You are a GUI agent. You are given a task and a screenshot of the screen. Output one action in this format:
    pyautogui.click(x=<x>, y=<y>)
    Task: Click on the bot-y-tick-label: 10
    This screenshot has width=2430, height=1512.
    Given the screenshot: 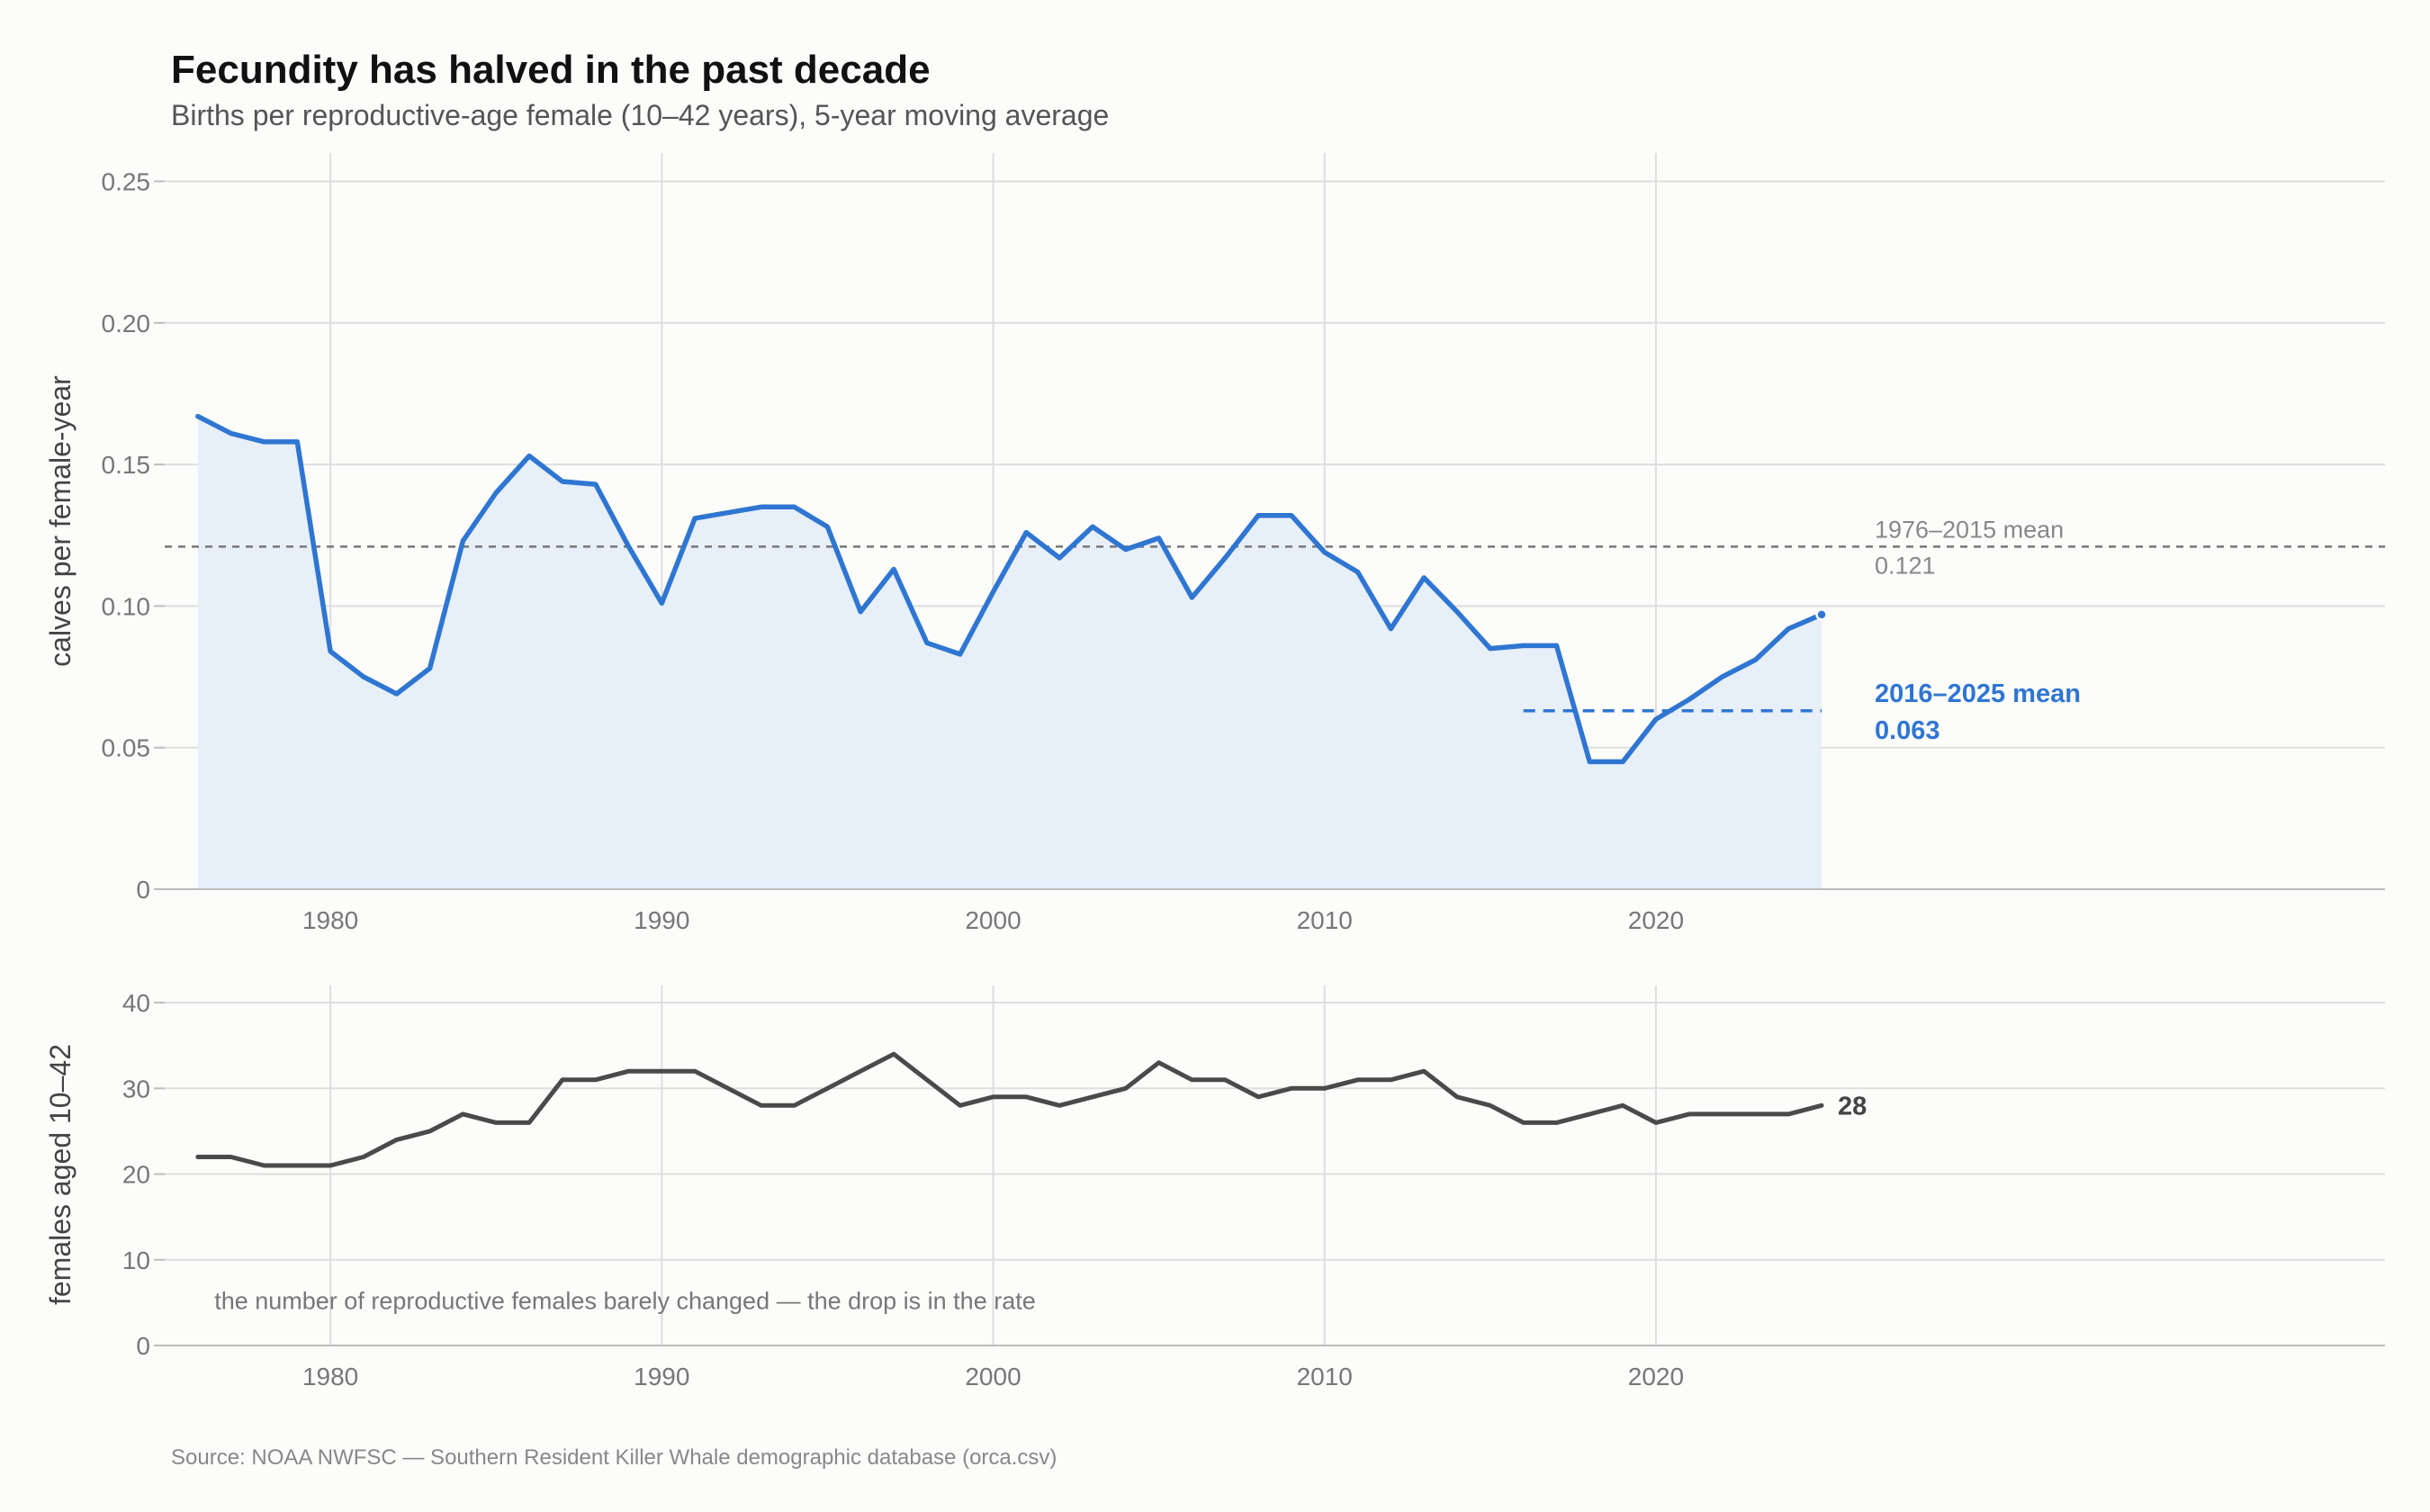 What is the action you would take?
    pyautogui.click(x=136, y=1260)
    